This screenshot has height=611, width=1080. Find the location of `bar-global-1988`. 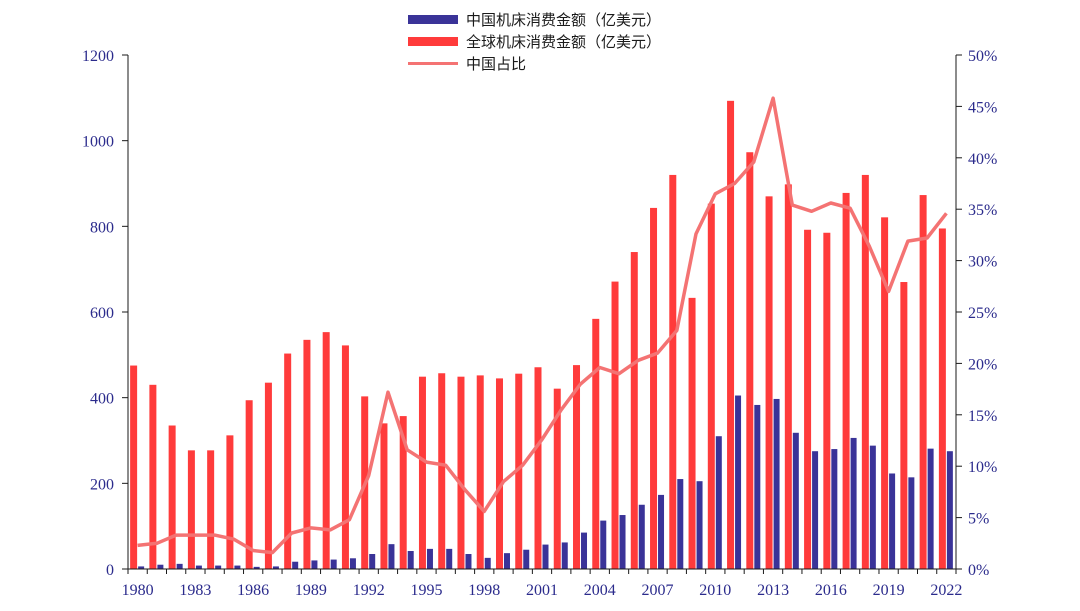

bar-global-1988 is located at coordinates (288, 461).